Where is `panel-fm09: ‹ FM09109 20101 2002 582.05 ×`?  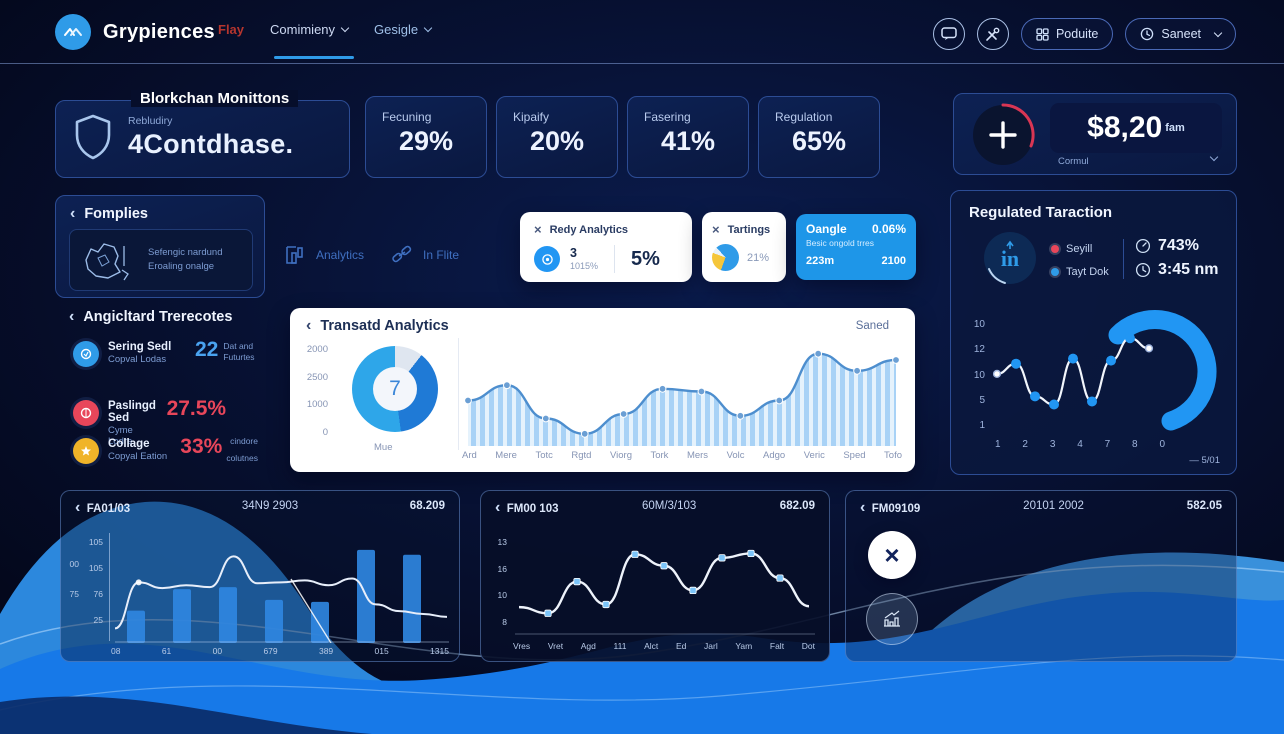 panel-fm09: ‹ FM09109 20101 2002 582.05 × is located at coordinates (1041, 576).